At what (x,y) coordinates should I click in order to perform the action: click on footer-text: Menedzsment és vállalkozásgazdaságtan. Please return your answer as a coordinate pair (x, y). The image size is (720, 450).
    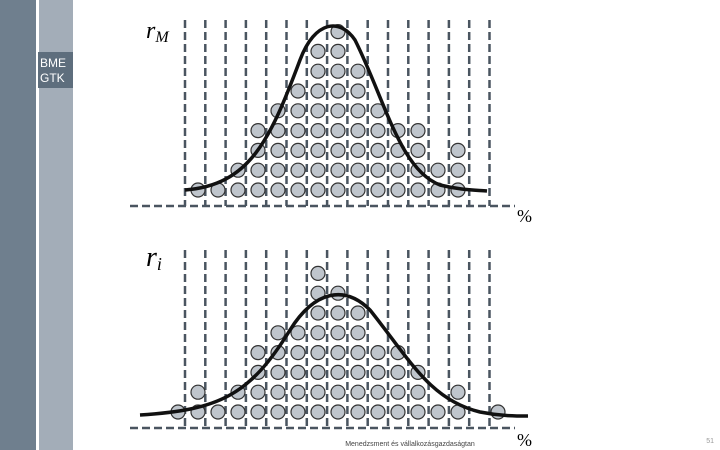
    Looking at the image, I should click on (410, 444).